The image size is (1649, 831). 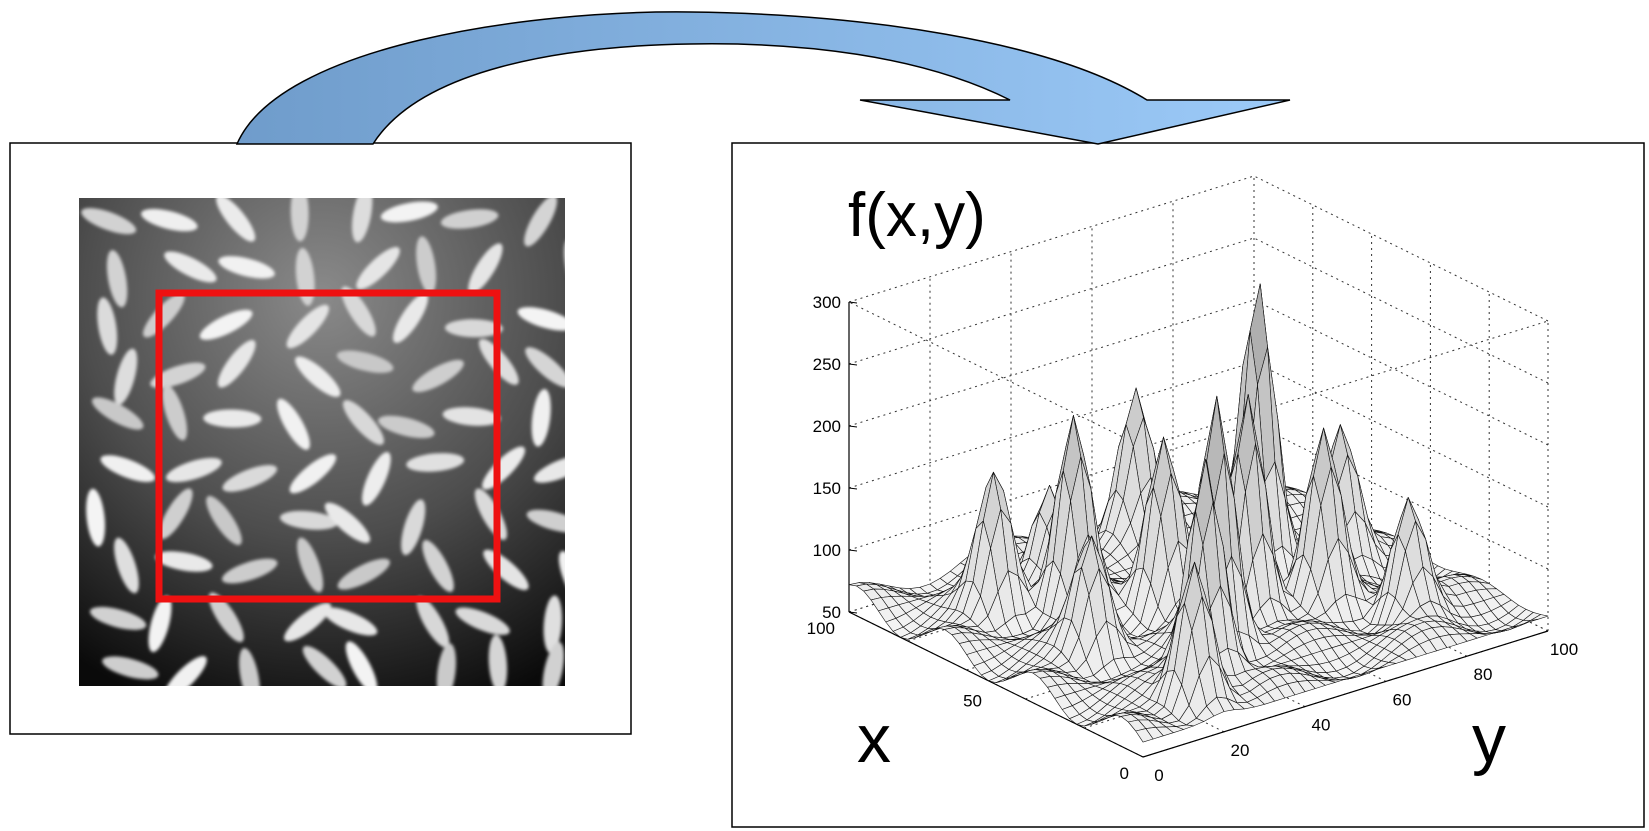 What do you see at coordinates (827, 488) in the screenshot?
I see `z-tick-label: 150` at bounding box center [827, 488].